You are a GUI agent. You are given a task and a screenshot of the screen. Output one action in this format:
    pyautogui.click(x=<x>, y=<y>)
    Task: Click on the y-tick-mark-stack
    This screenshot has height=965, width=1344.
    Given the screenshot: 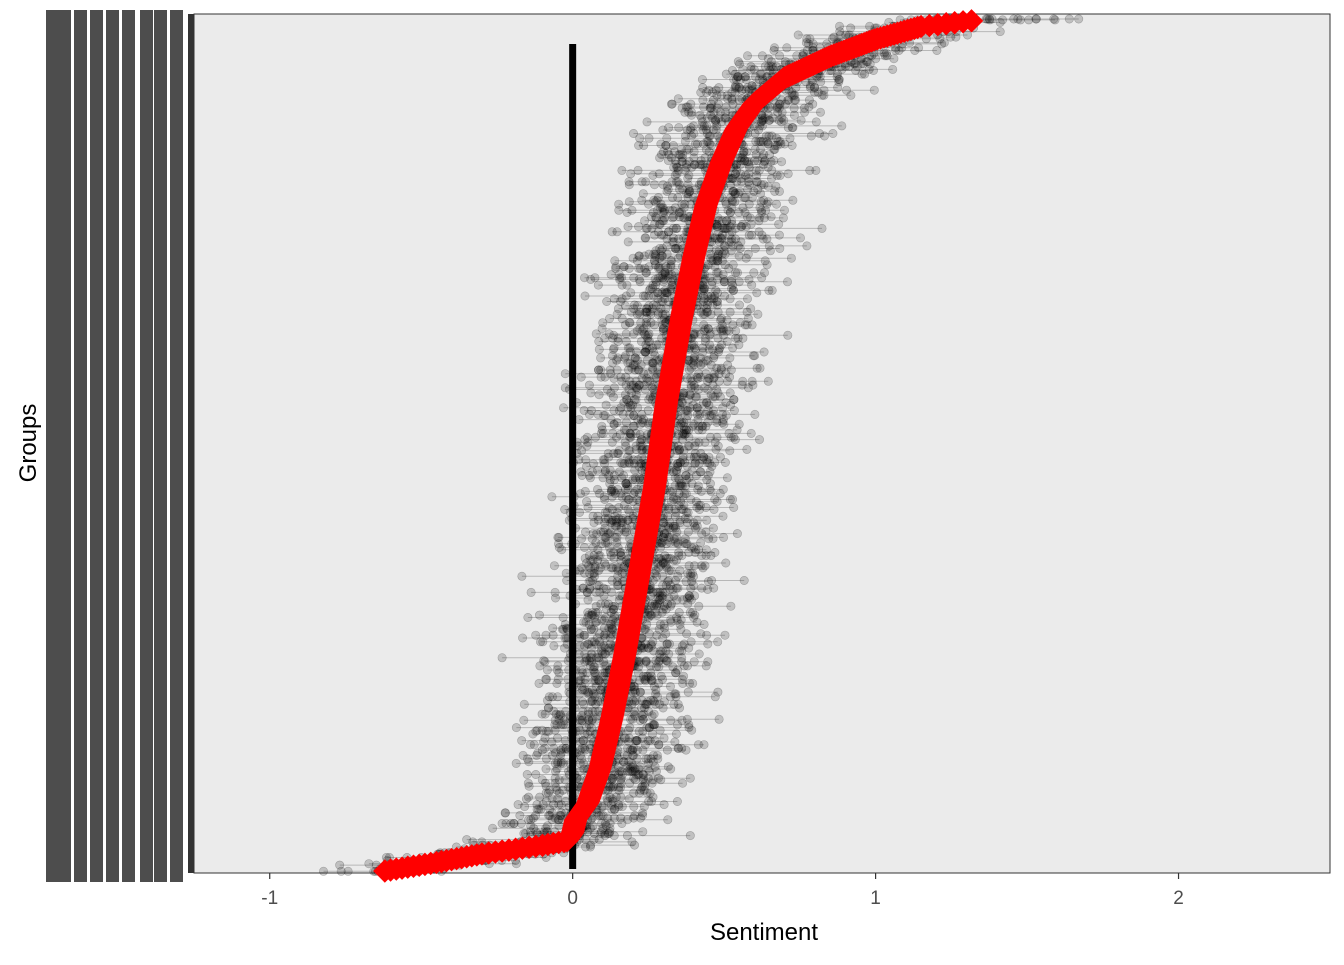 What is the action you would take?
    pyautogui.click(x=191, y=443)
    